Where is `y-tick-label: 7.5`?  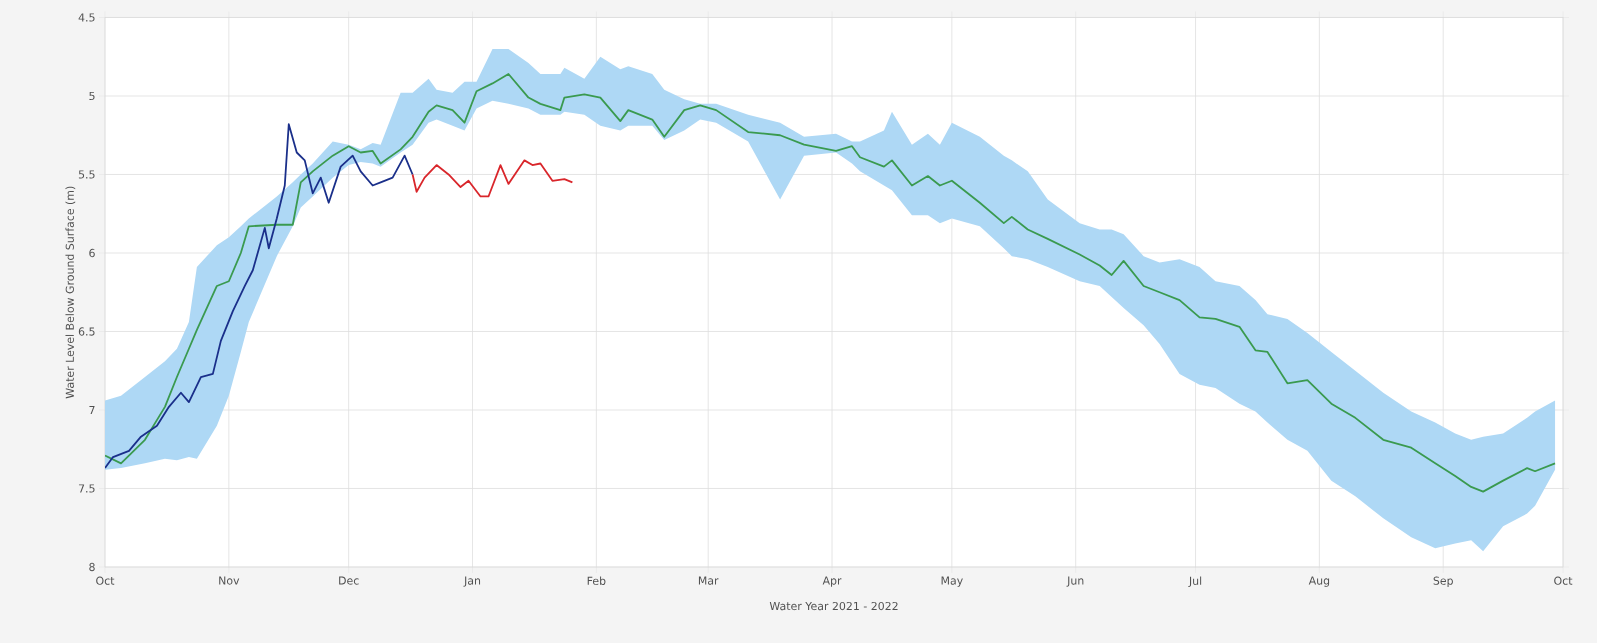
y-tick-label: 7.5 is located at coordinates (86, 488).